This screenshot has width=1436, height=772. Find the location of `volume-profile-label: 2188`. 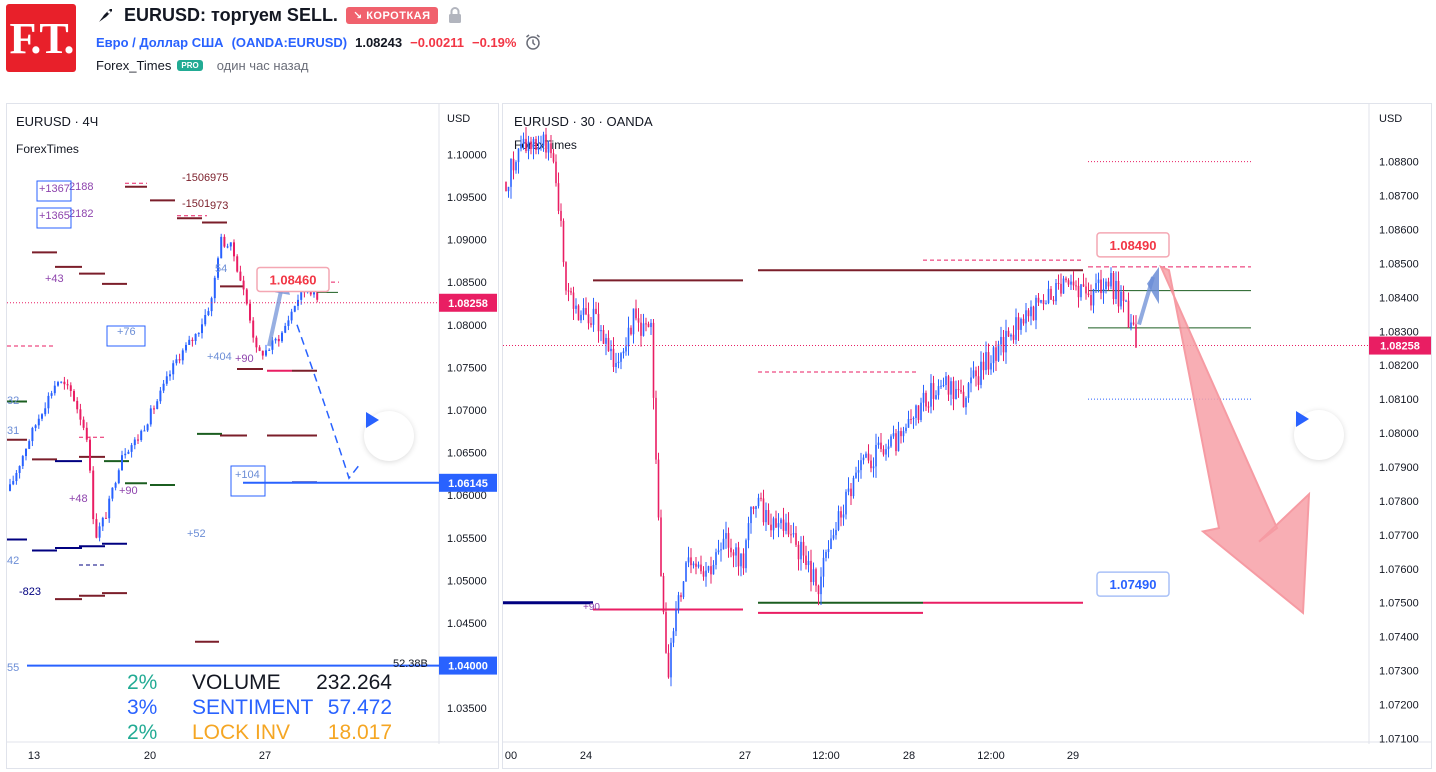

volume-profile-label: 2188 is located at coordinates (81, 187).